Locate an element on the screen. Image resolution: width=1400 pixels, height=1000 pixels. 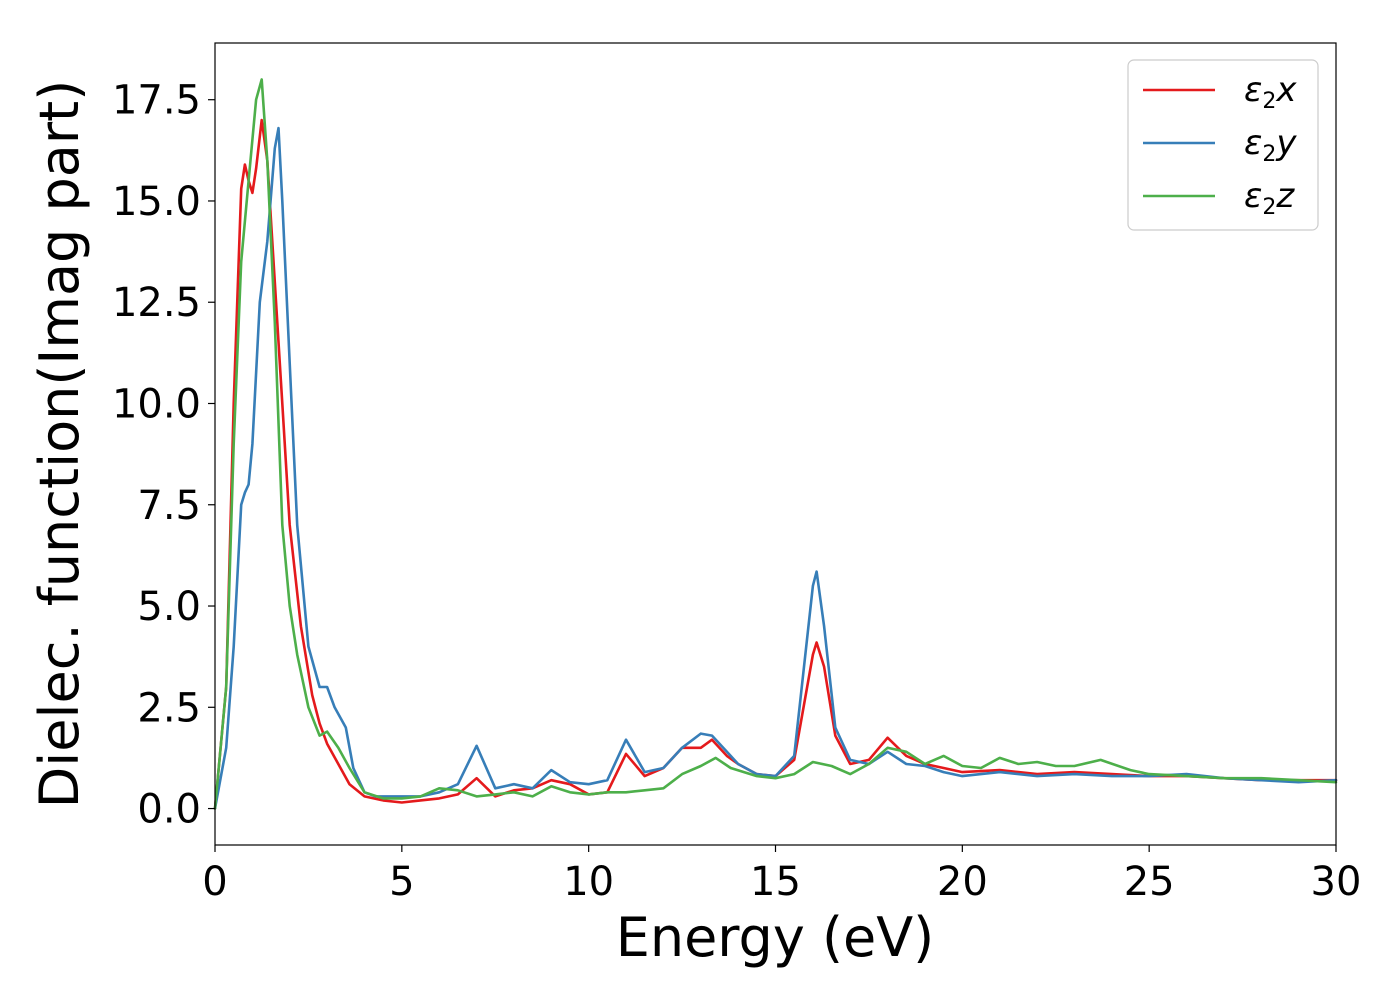
x-tick-label: 25 is located at coordinates (1149, 882).